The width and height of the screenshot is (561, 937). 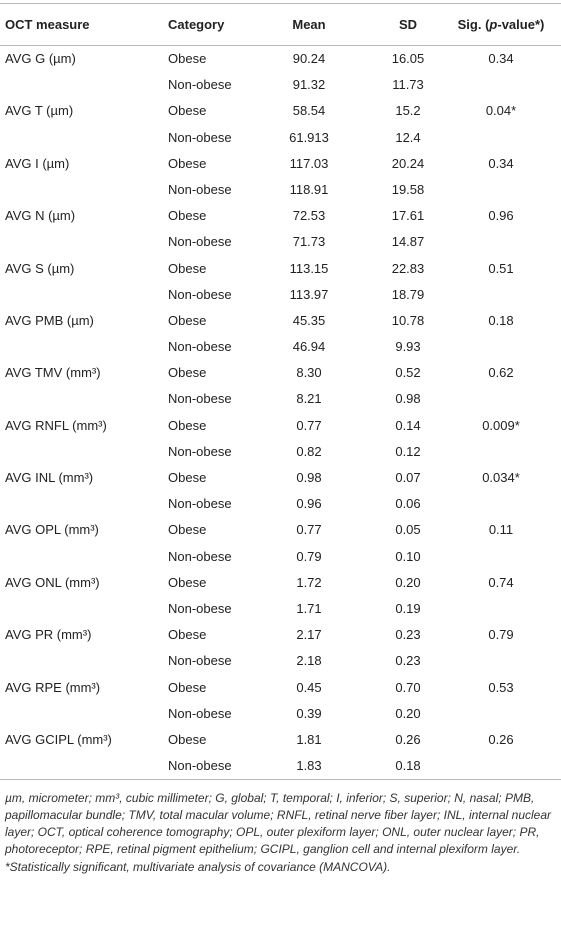 I want to click on sd-cell: 17.61, so click(x=408, y=216).